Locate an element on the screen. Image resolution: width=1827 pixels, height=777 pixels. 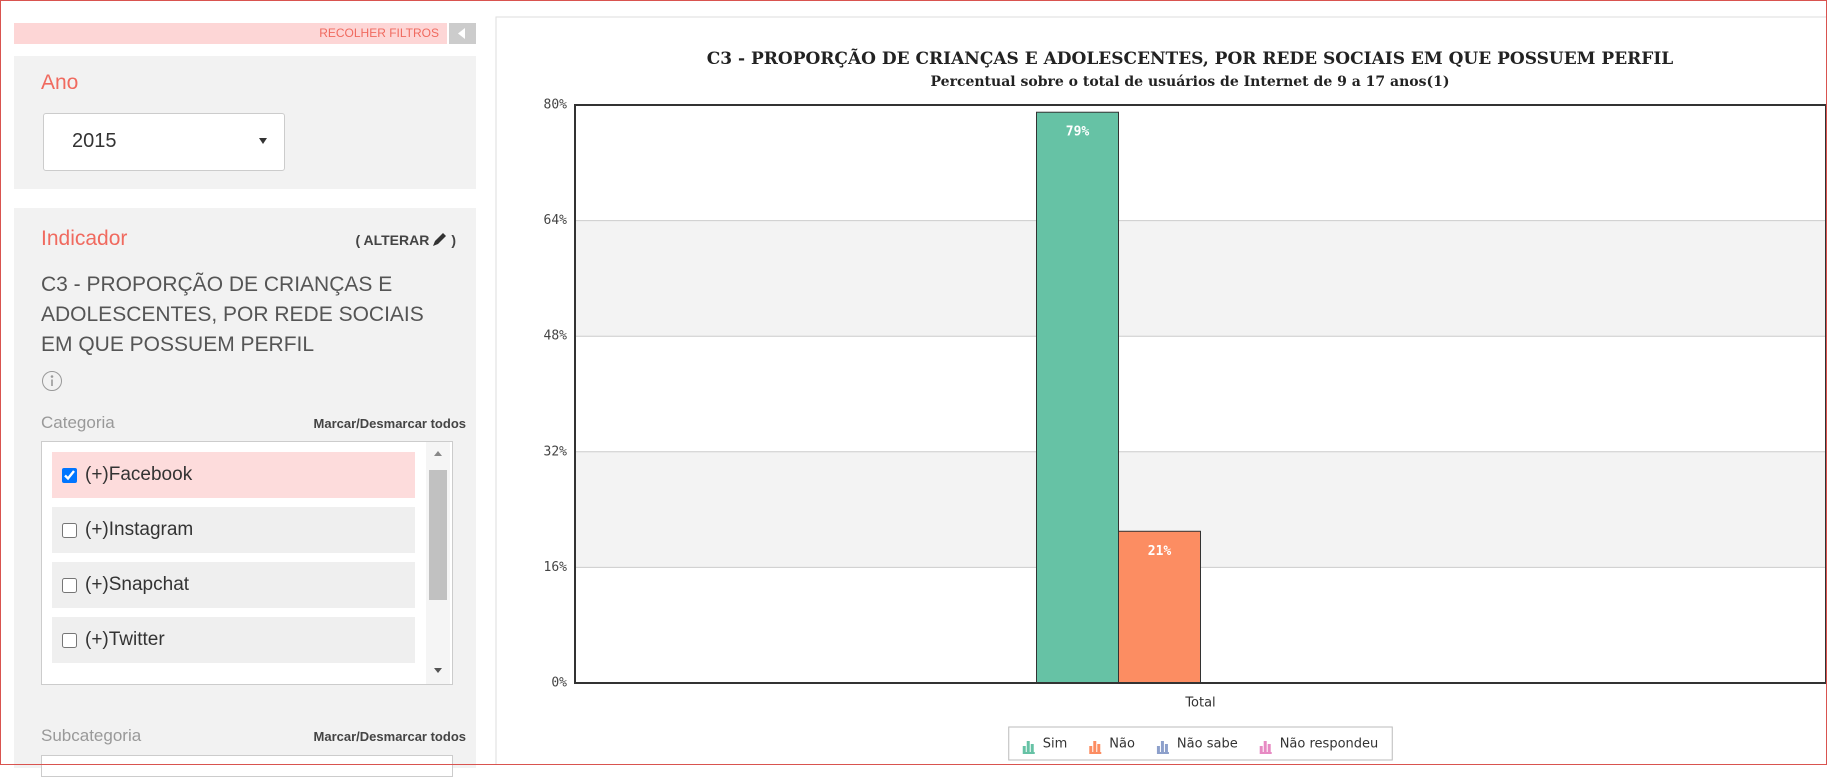
legend-box is located at coordinates (1200, 743).